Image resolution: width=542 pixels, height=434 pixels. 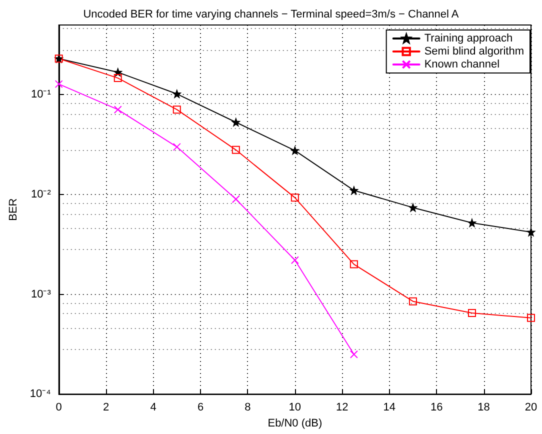 I want to click on legend-label: Known channel, so click(x=462, y=64).